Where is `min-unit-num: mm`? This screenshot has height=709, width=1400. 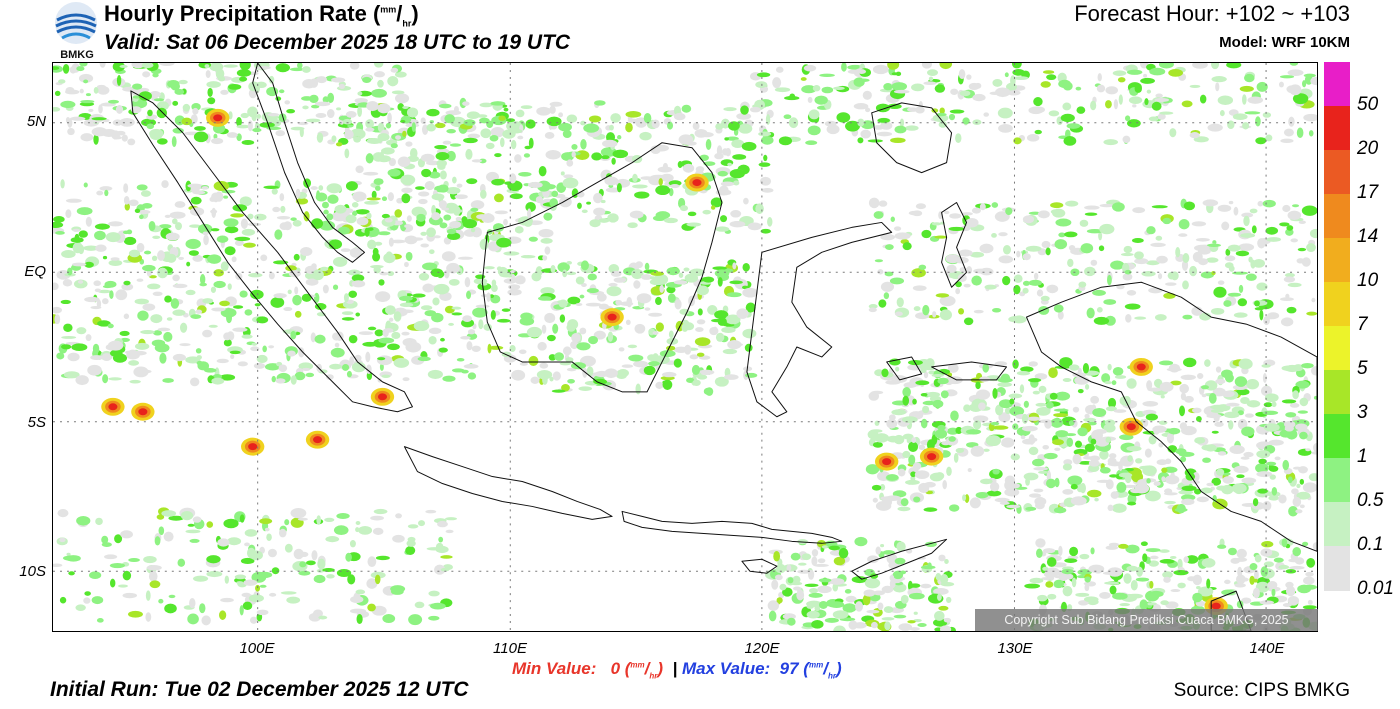 min-unit-num: mm is located at coordinates (637, 665).